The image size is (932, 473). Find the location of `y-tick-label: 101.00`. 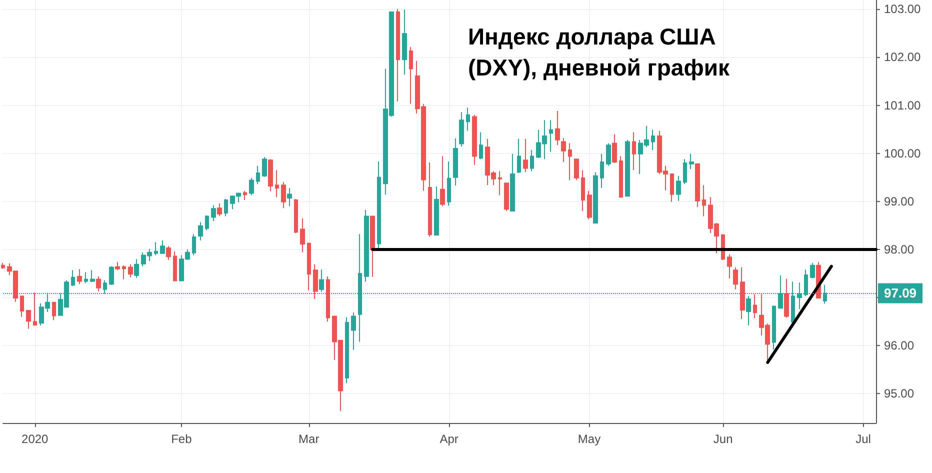

y-tick-label: 101.00 is located at coordinates (903, 105).